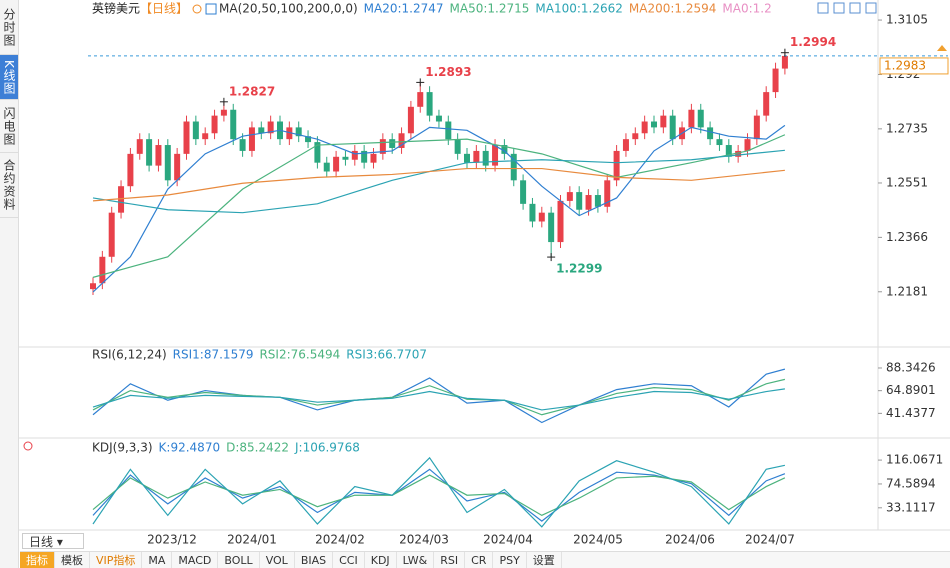 The width and height of the screenshot is (950, 568). What do you see at coordinates (579, 269) in the screenshot?
I see `extreme-label: 1.2299` at bounding box center [579, 269].